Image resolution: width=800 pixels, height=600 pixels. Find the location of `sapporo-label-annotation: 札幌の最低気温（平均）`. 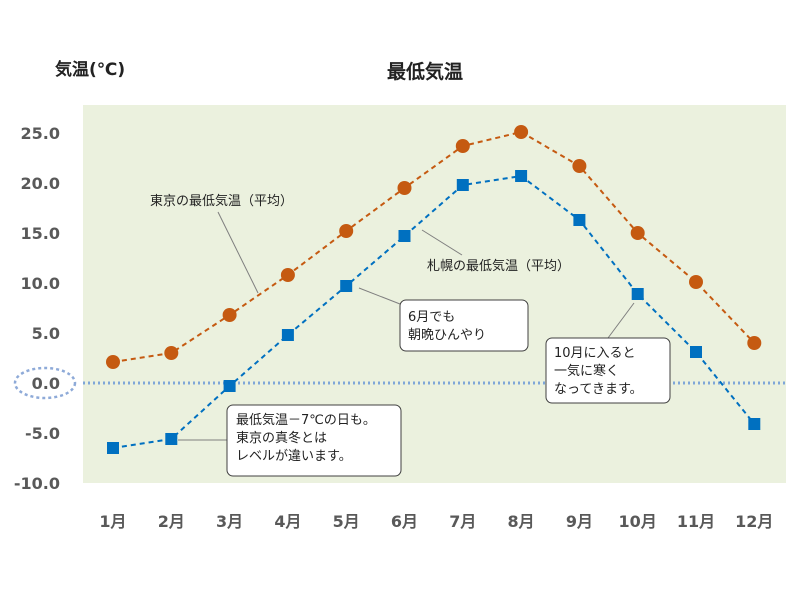

sapporo-label-annotation: 札幌の最低気温（平均） is located at coordinates (498, 266).